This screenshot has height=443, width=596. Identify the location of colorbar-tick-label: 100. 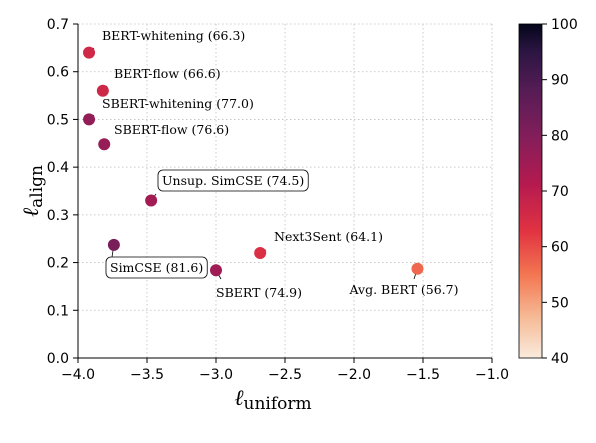
(564, 25).